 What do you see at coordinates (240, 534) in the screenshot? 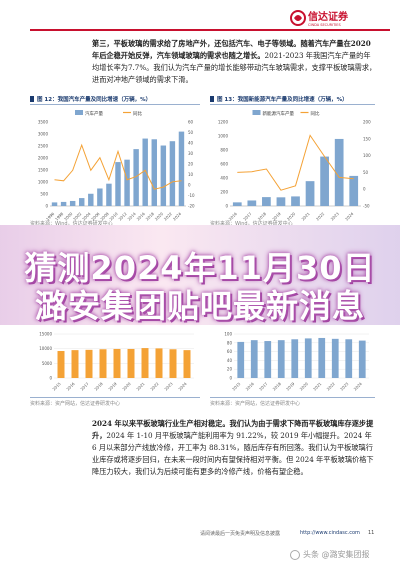
I see `footer-disclaimer: 请阅读最后一页免责声明及信息披露` at bounding box center [240, 534].